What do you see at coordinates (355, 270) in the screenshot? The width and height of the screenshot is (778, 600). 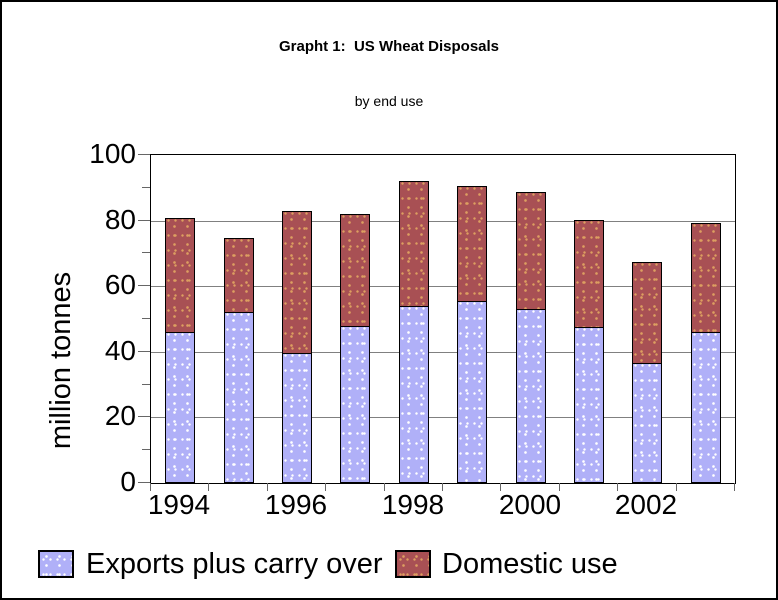 I see `bar-1997-domestic` at bounding box center [355, 270].